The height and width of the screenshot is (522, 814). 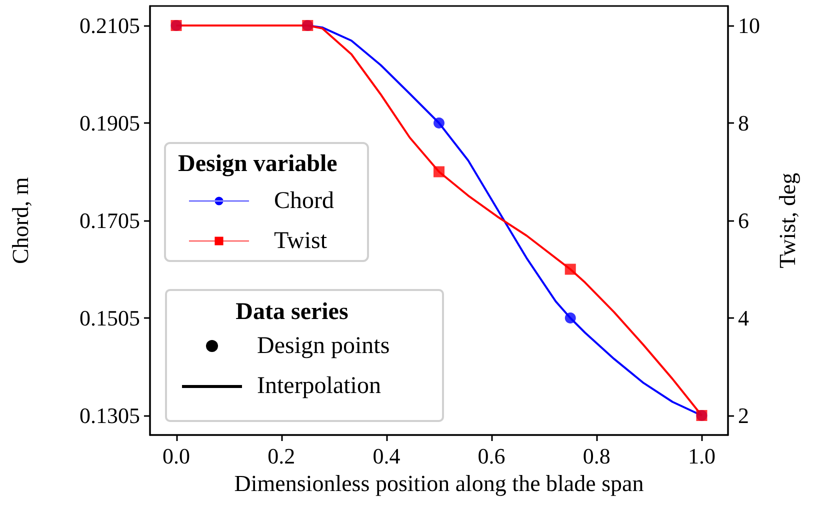 What do you see at coordinates (743, 415) in the screenshot?
I see `y2-tick-label: 2` at bounding box center [743, 415].